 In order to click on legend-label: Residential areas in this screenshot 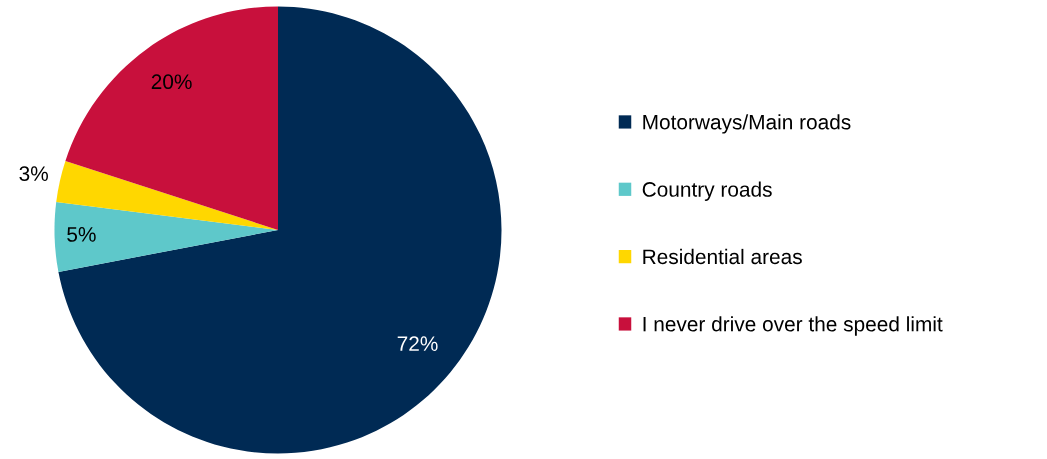, I will do `click(722, 256)`.